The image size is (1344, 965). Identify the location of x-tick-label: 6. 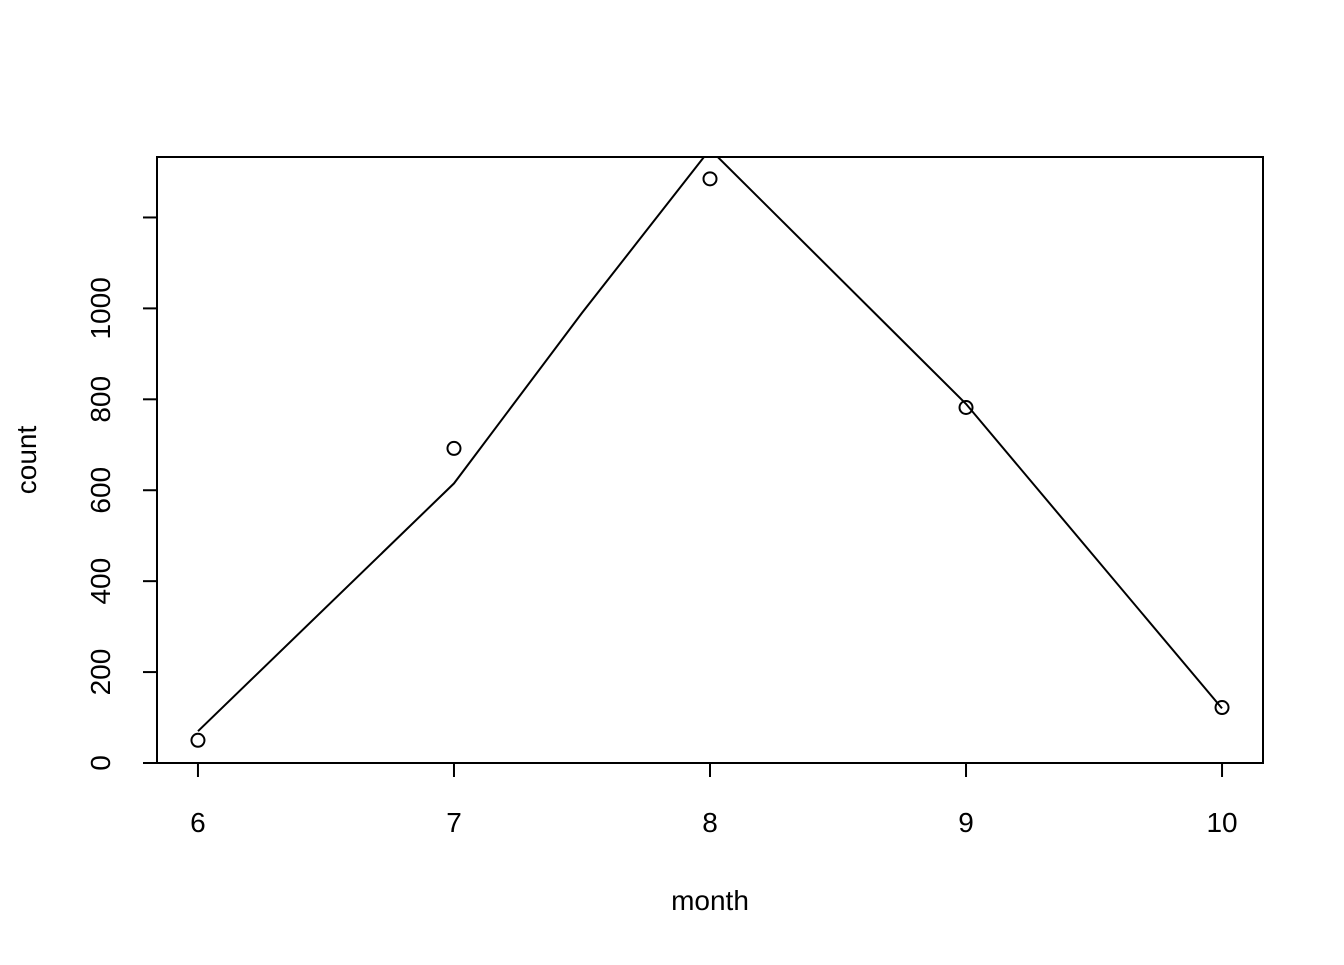
(198, 822).